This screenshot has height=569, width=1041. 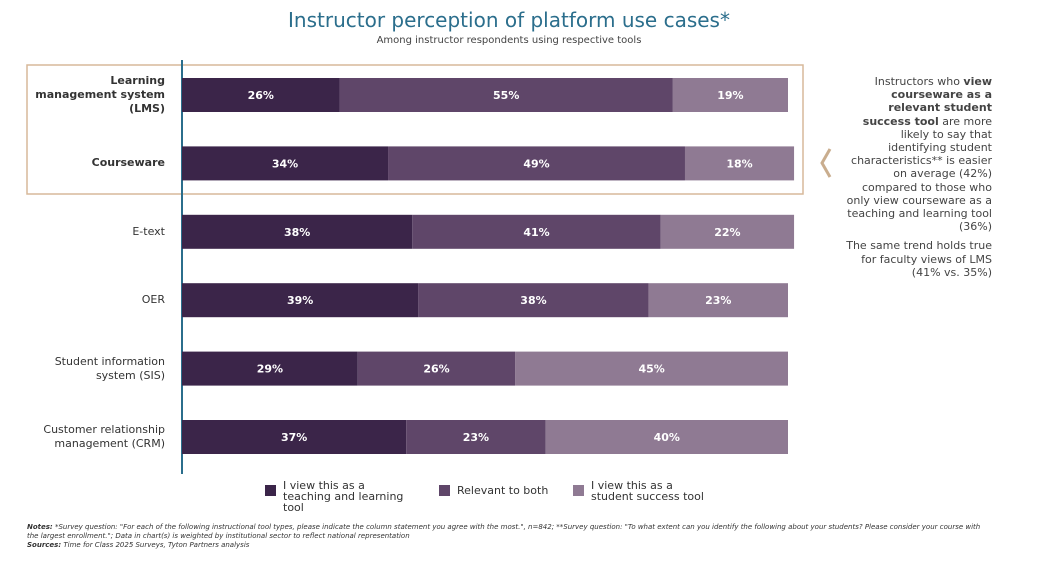 I want to click on value-label: 55%, so click(x=506, y=95).